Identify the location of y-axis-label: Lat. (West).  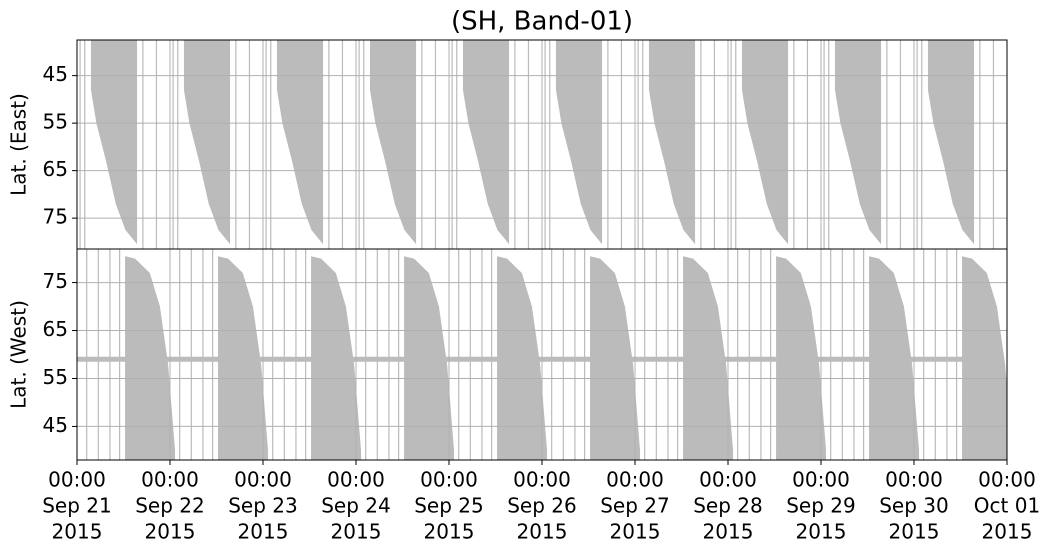
(19, 354).